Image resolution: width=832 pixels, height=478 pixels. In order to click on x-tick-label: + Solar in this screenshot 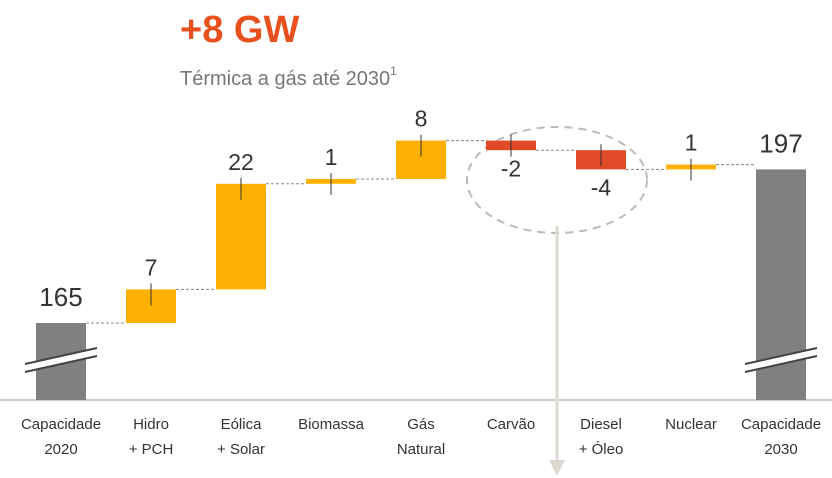, I will do `click(241, 449)`.